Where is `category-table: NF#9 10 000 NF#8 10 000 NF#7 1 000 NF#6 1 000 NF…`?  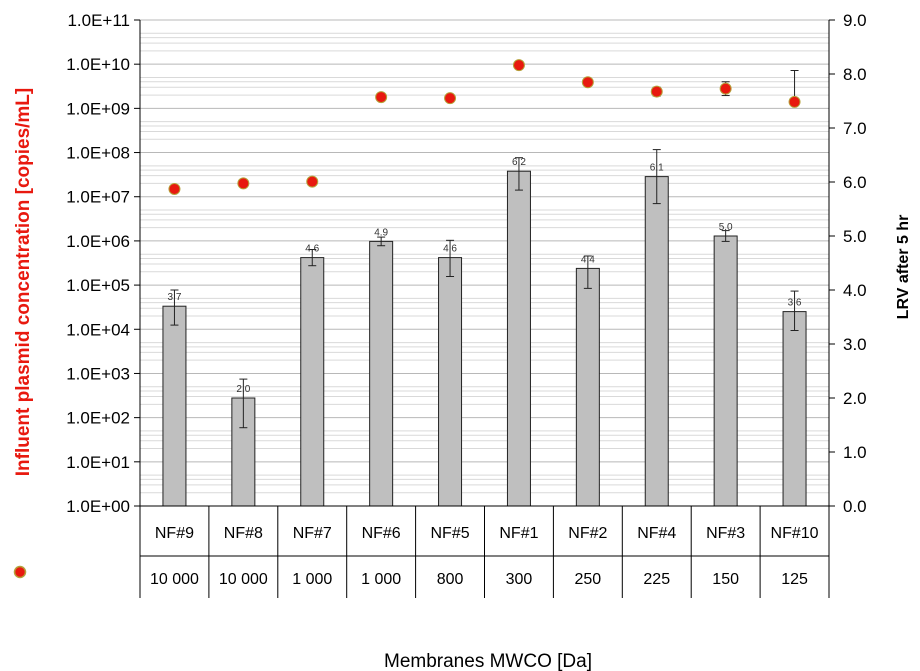 category-table: NF#9 10 000 NF#8 10 000 NF#7 1 000 NF#6 1 000 NF… is located at coordinates (484, 552).